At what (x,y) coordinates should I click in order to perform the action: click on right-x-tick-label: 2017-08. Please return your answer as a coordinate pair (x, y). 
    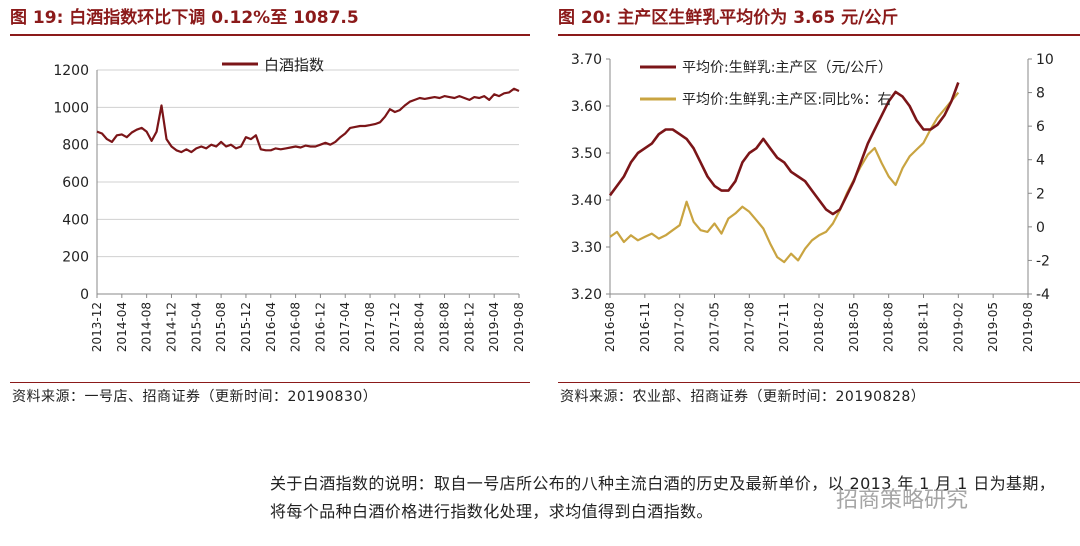
    Looking at the image, I should click on (749, 327).